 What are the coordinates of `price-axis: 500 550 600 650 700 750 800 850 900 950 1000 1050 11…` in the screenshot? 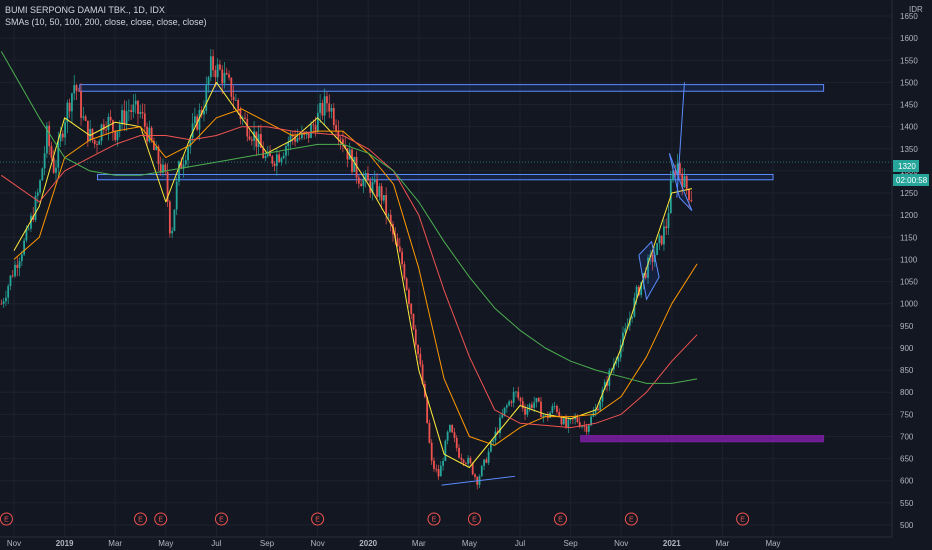 It's located at (911, 275).